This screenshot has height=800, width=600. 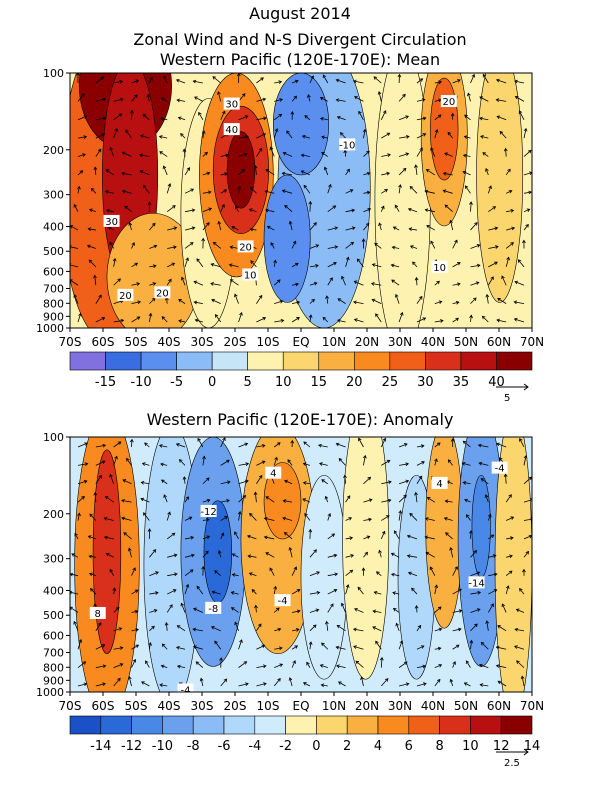 What do you see at coordinates (53, 271) in the screenshot?
I see `y-tick-label: 600` at bounding box center [53, 271].